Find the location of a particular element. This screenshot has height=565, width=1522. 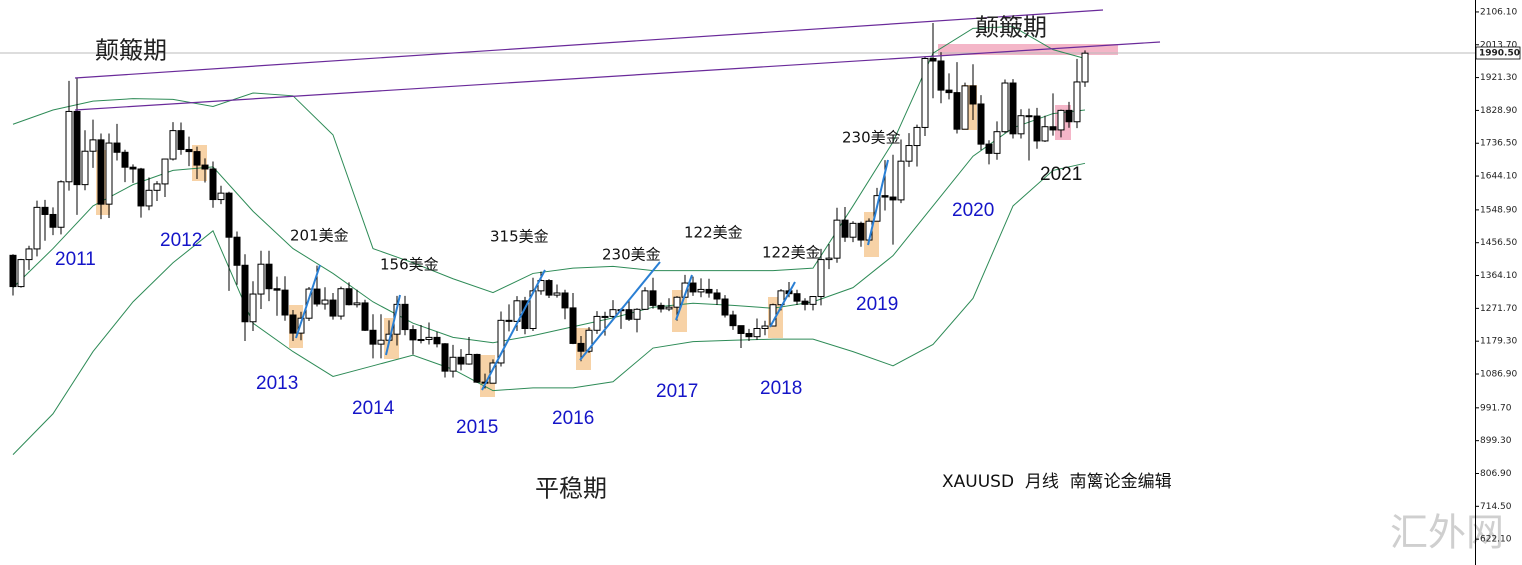

last-price-label: 1990.50 is located at coordinates (1499, 54).